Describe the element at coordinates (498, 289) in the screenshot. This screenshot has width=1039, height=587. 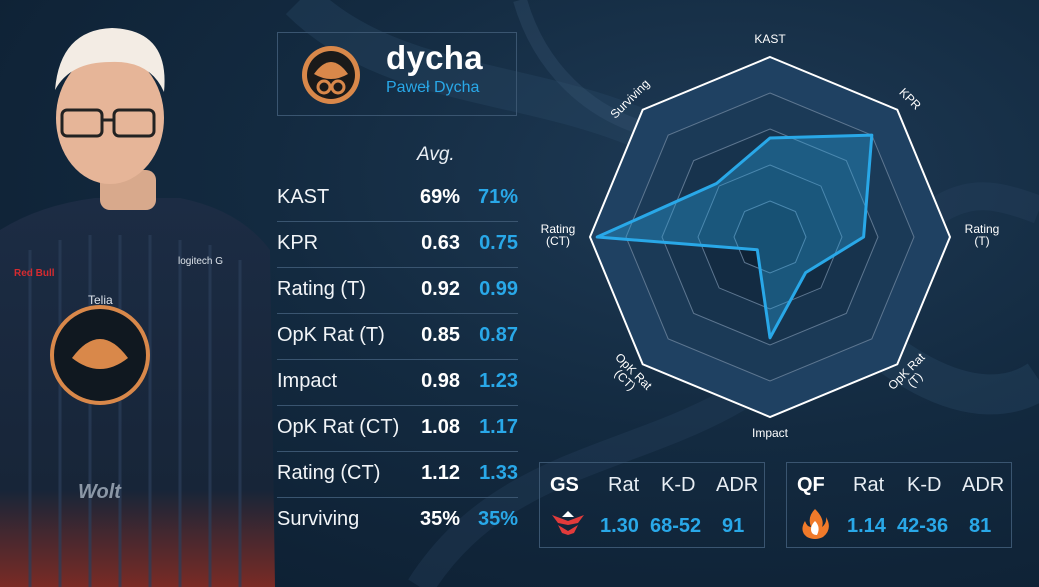
I see `stat-player-value: 0.99` at that location.